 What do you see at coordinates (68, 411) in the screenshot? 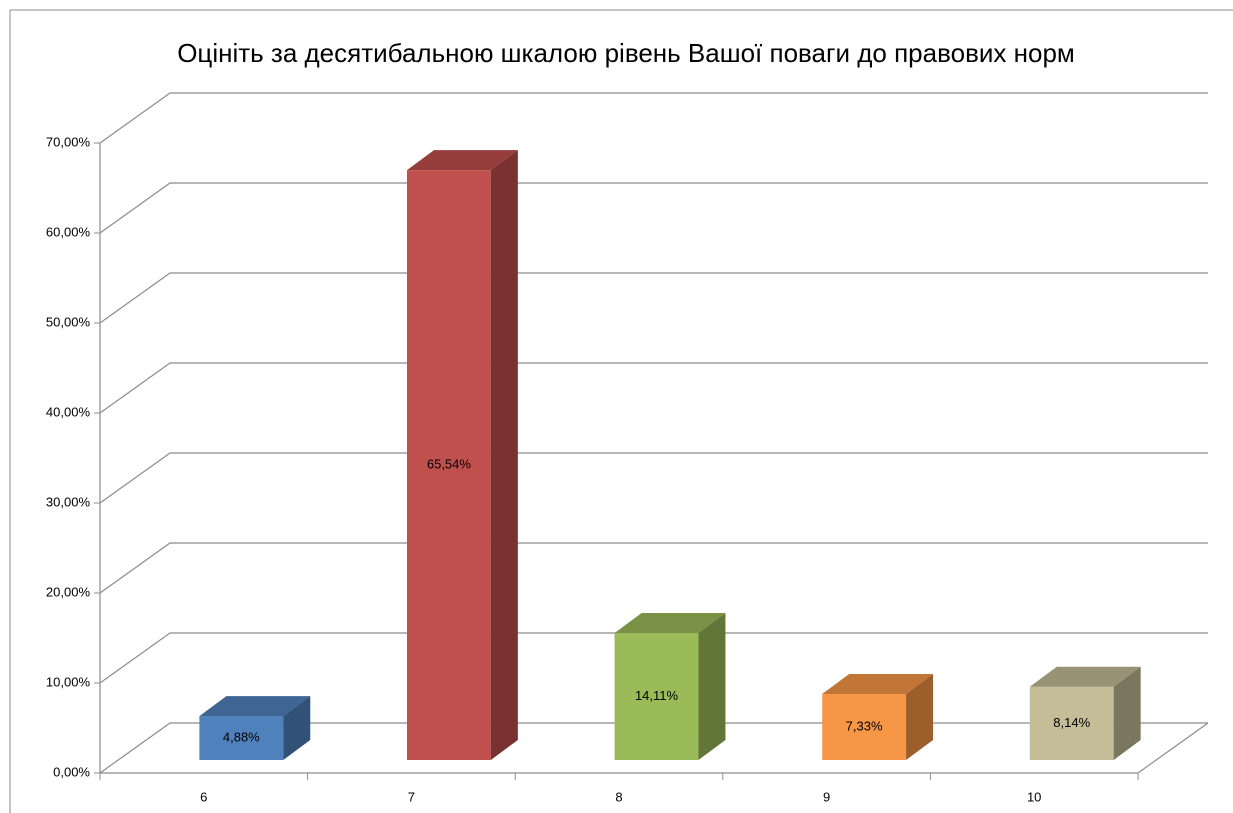
I see `y-tick-label: 40,00%` at bounding box center [68, 411].